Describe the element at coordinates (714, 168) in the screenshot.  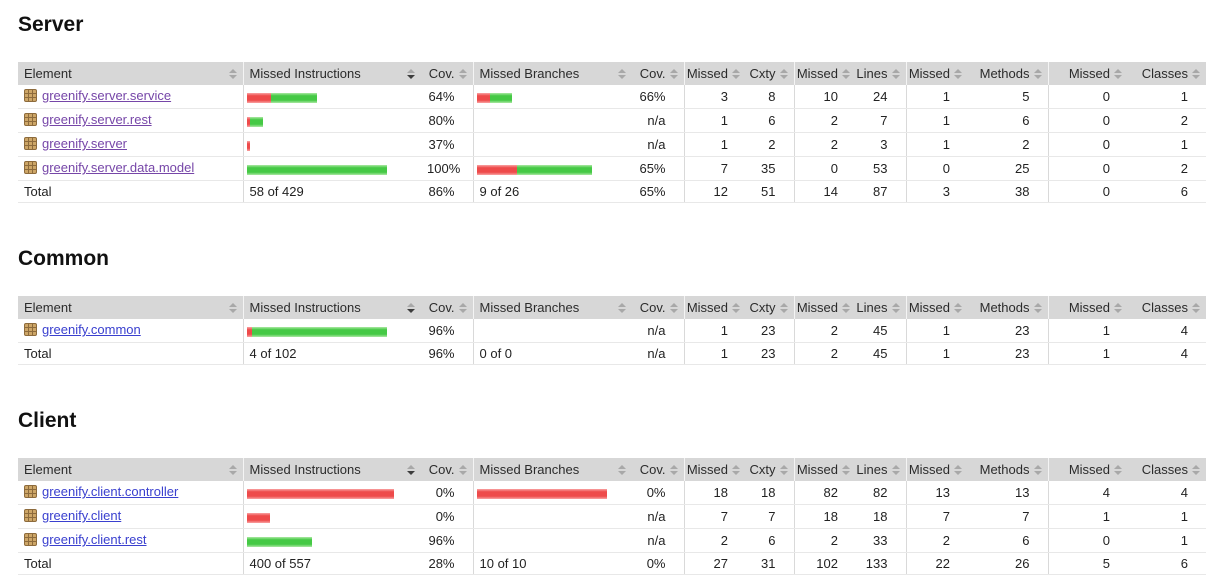
I see `counter-cell: 7` at that location.